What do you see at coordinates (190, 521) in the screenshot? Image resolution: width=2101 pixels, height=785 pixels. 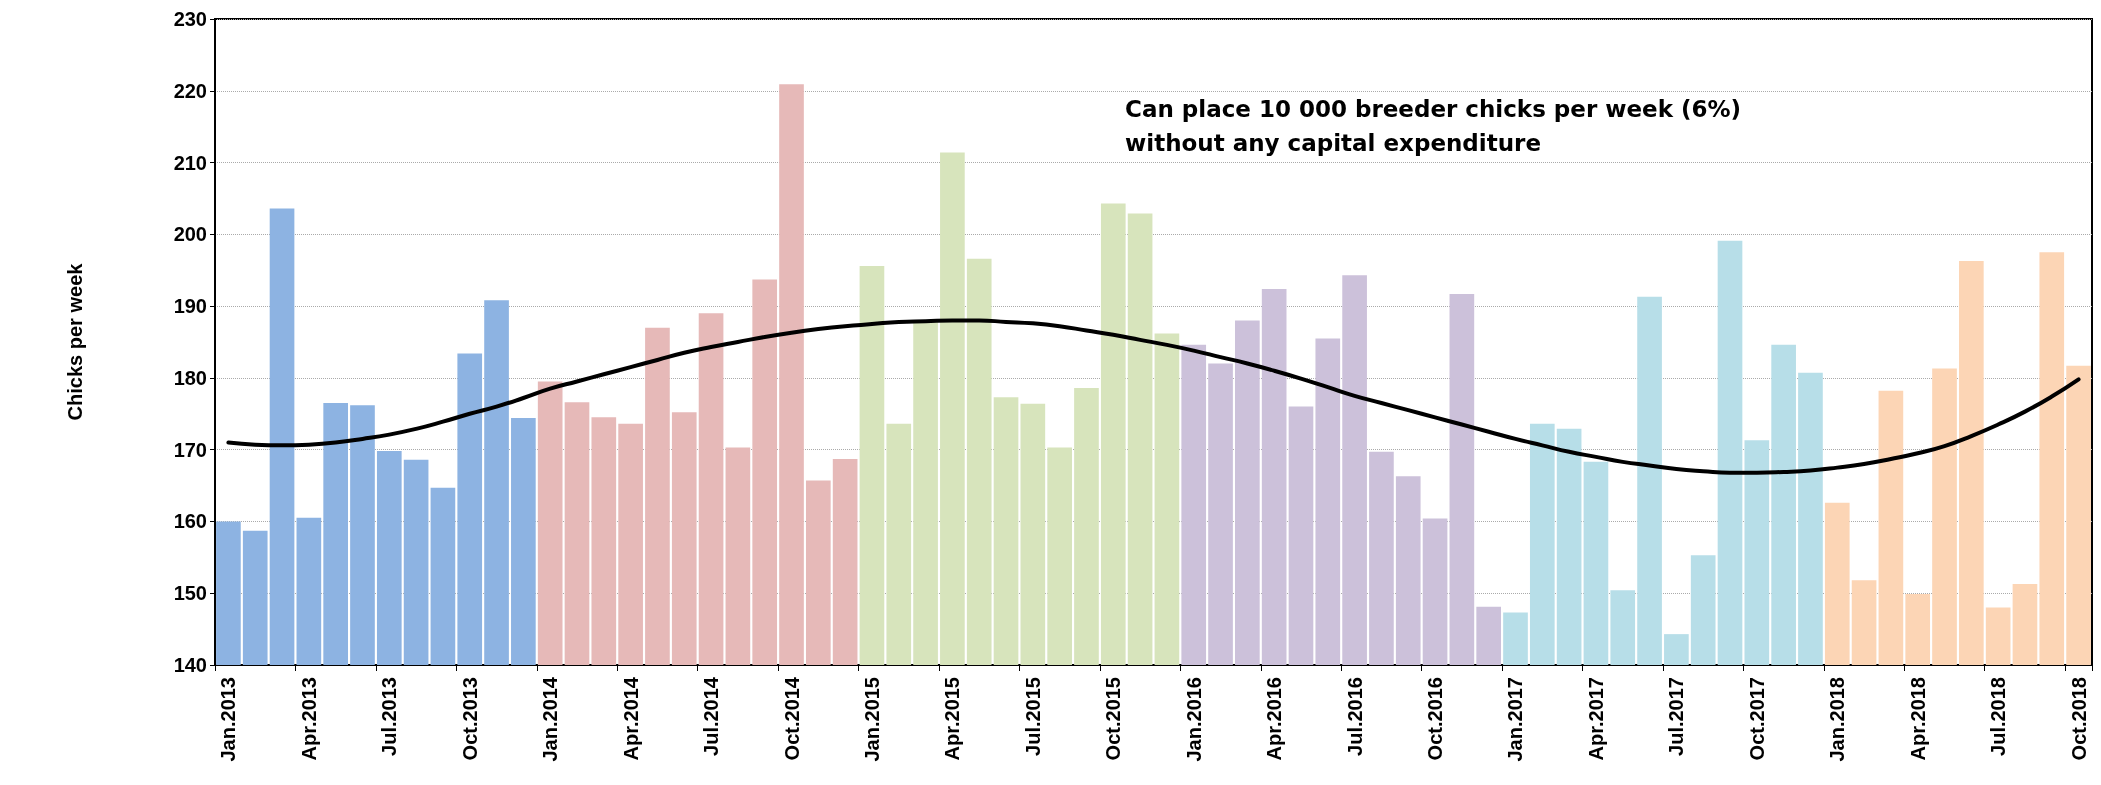 I see `y-tick-label: 160` at bounding box center [190, 521].